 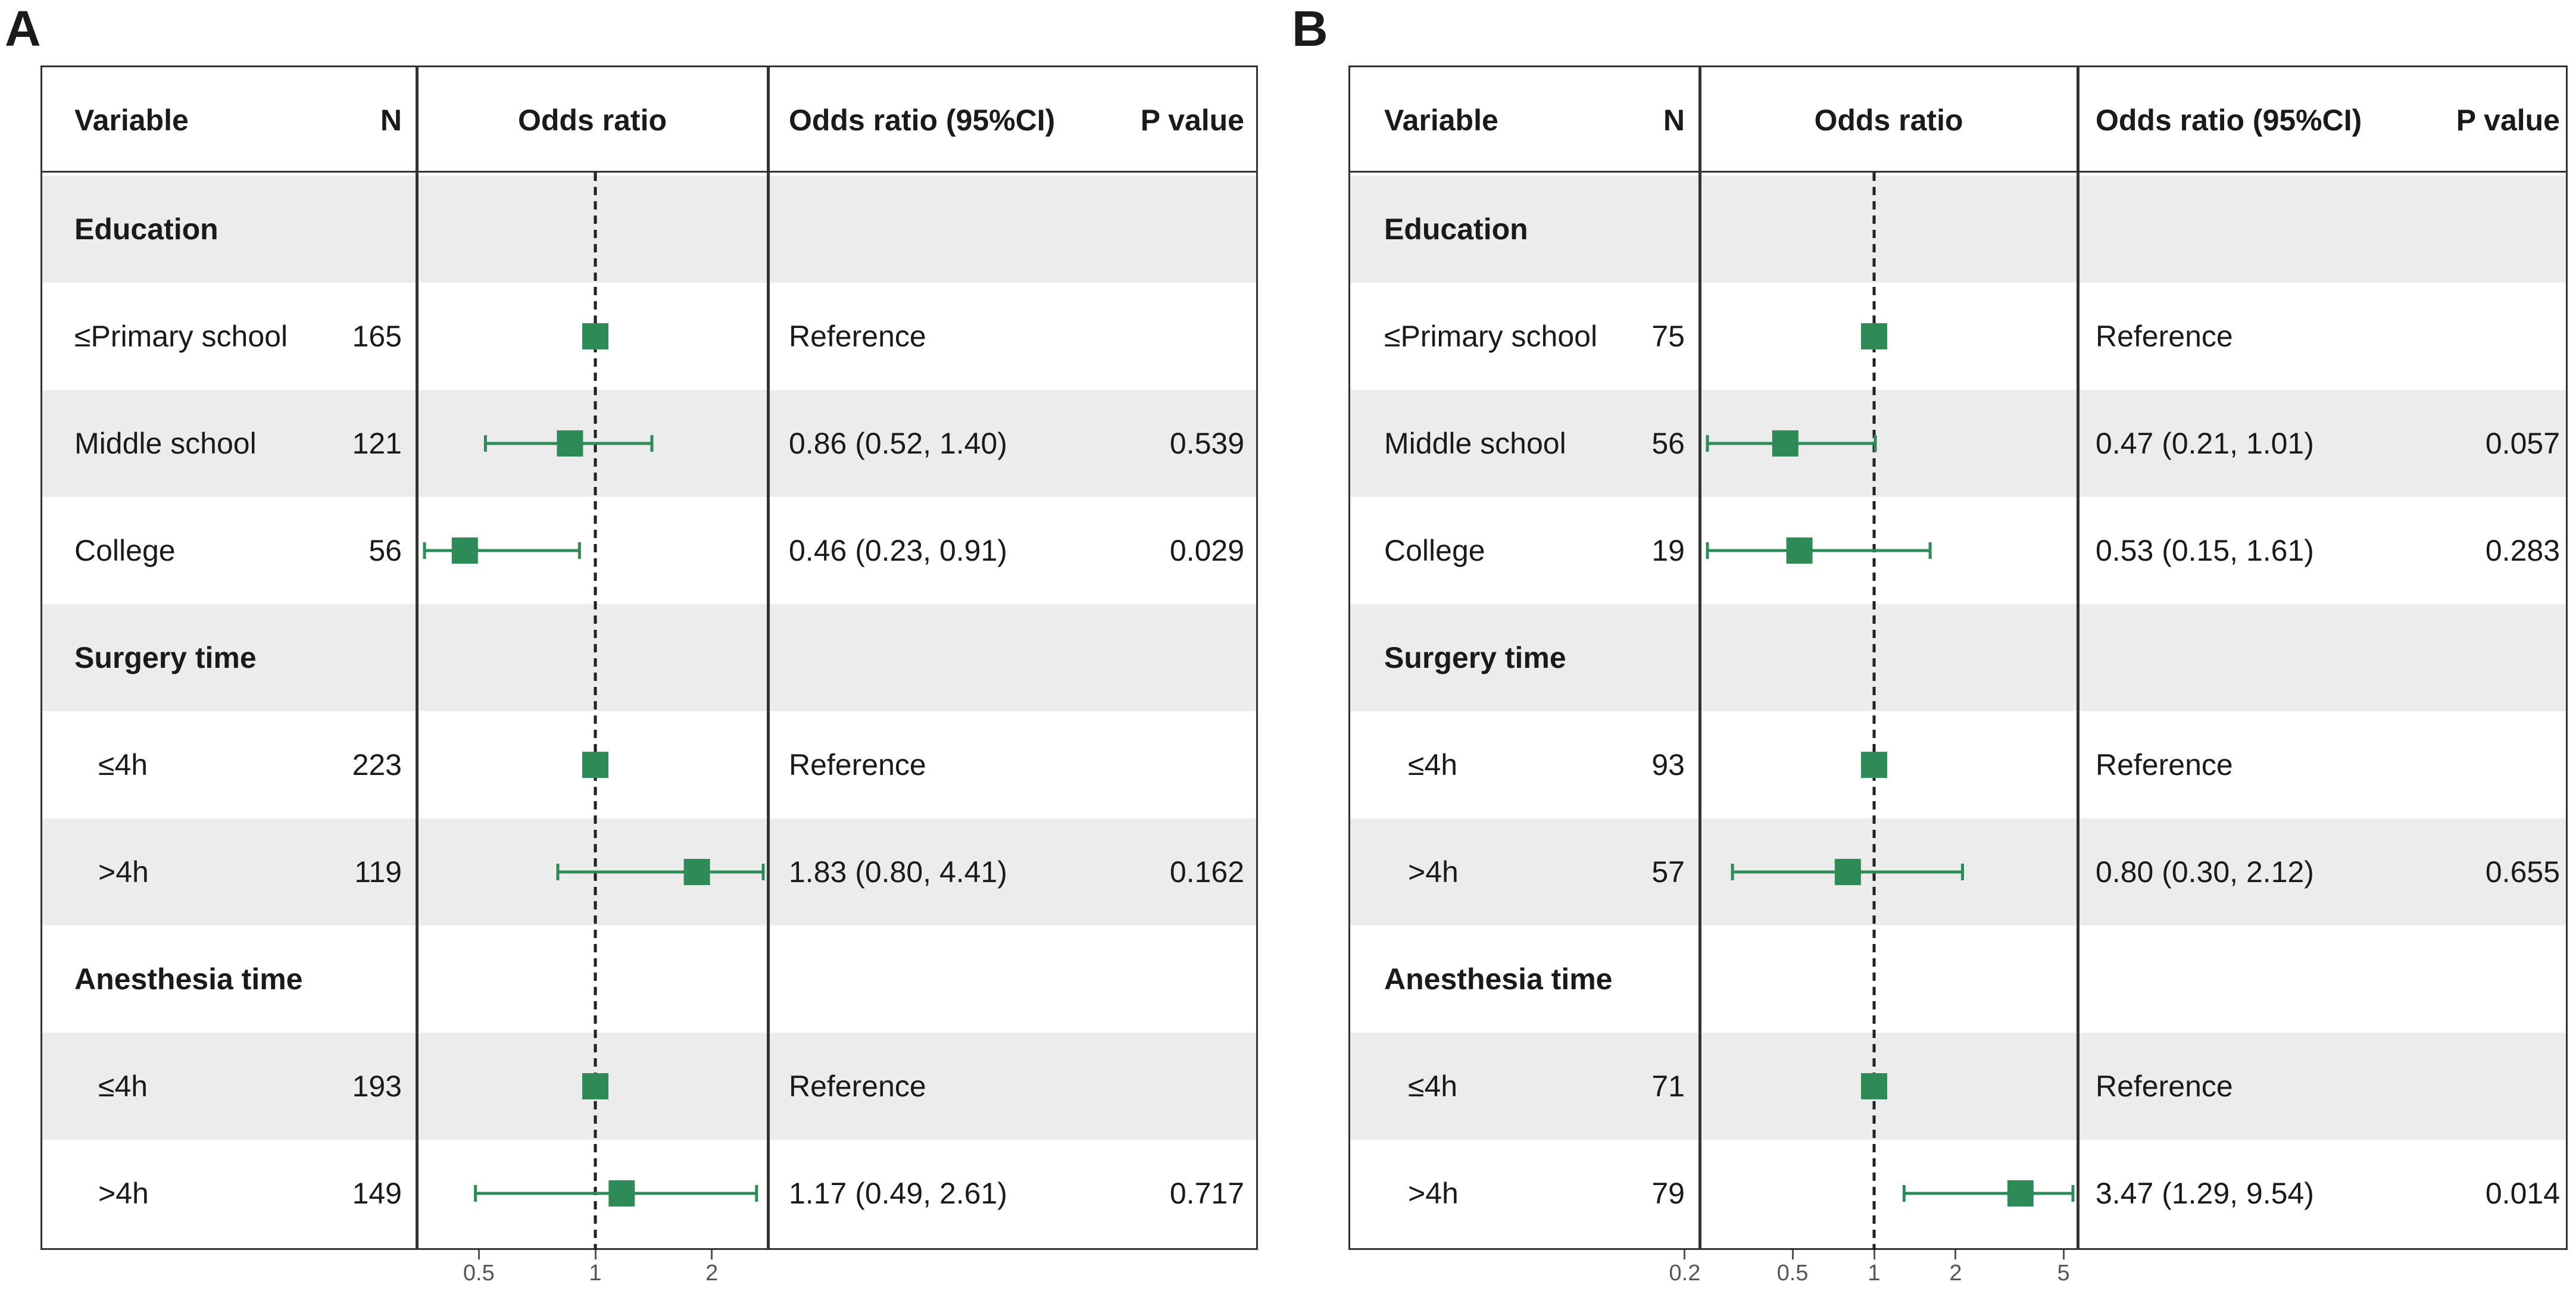 I want to click on odds-ratio-ci-text: 0.86 (0.52, 1.40), so click(x=898, y=444).